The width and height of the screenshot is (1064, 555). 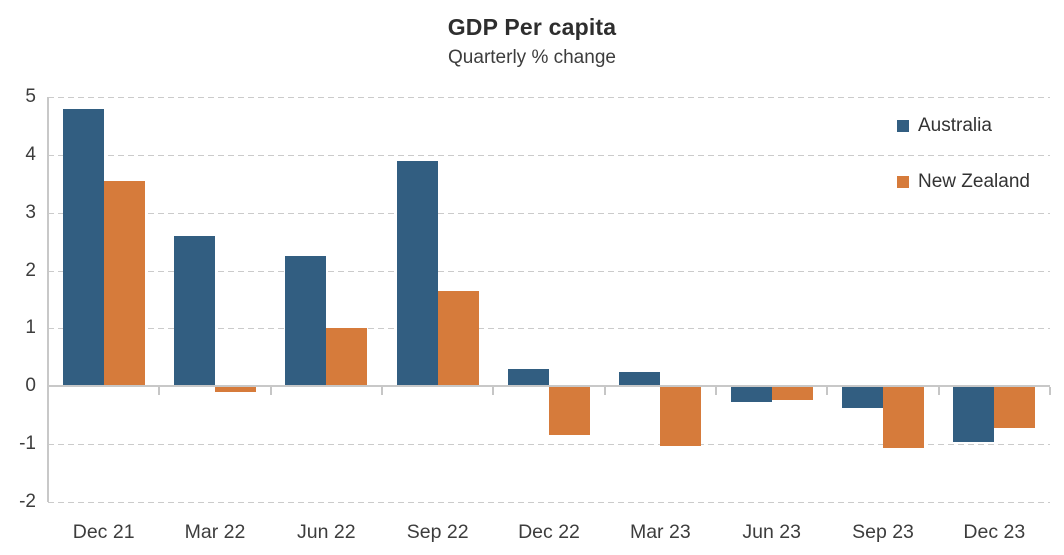 I want to click on new-zealand-swatch-icon, so click(x=903, y=182).